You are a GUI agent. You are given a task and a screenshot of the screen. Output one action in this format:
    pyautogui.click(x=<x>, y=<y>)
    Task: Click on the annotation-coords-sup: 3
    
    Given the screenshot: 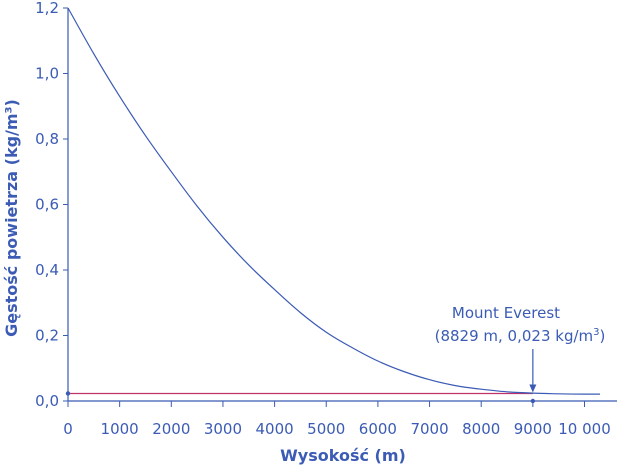 What is the action you would take?
    pyautogui.click(x=596, y=332)
    